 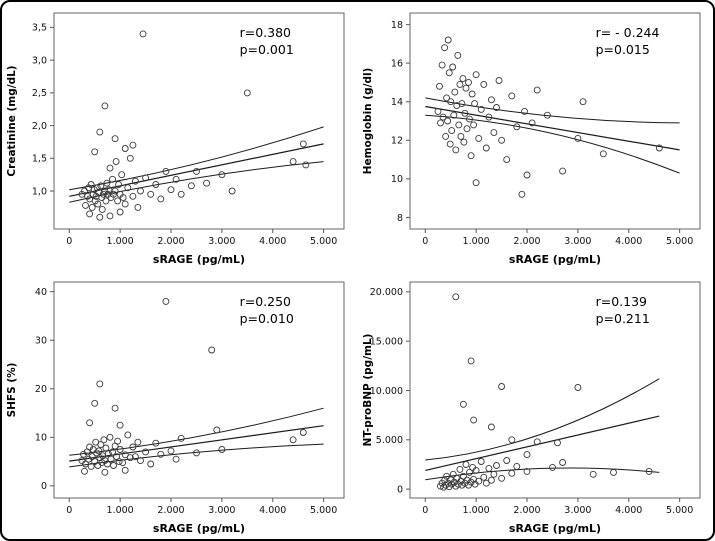 What do you see at coordinates (41, 340) in the screenshot?
I see `y-tick-label: 30` at bounding box center [41, 340].